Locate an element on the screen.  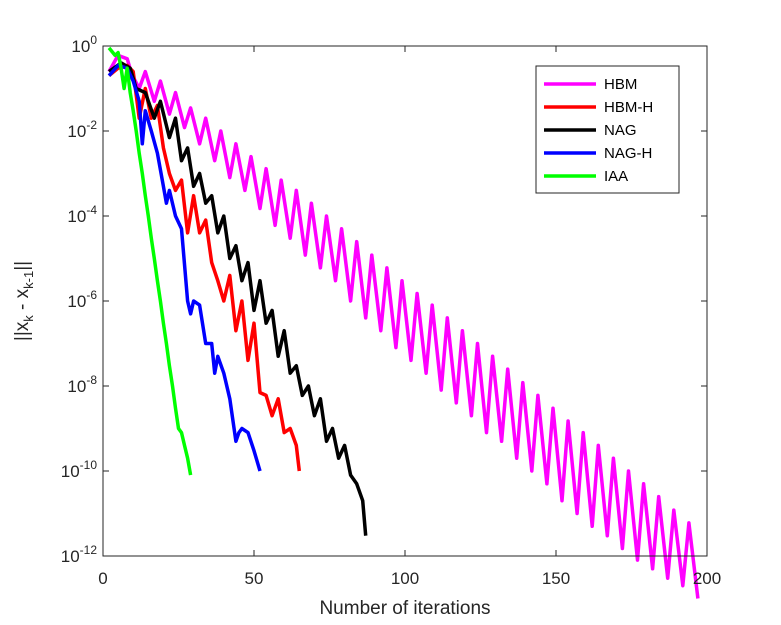
legend-label-nag-h: NAG-H is located at coordinates (628, 153).